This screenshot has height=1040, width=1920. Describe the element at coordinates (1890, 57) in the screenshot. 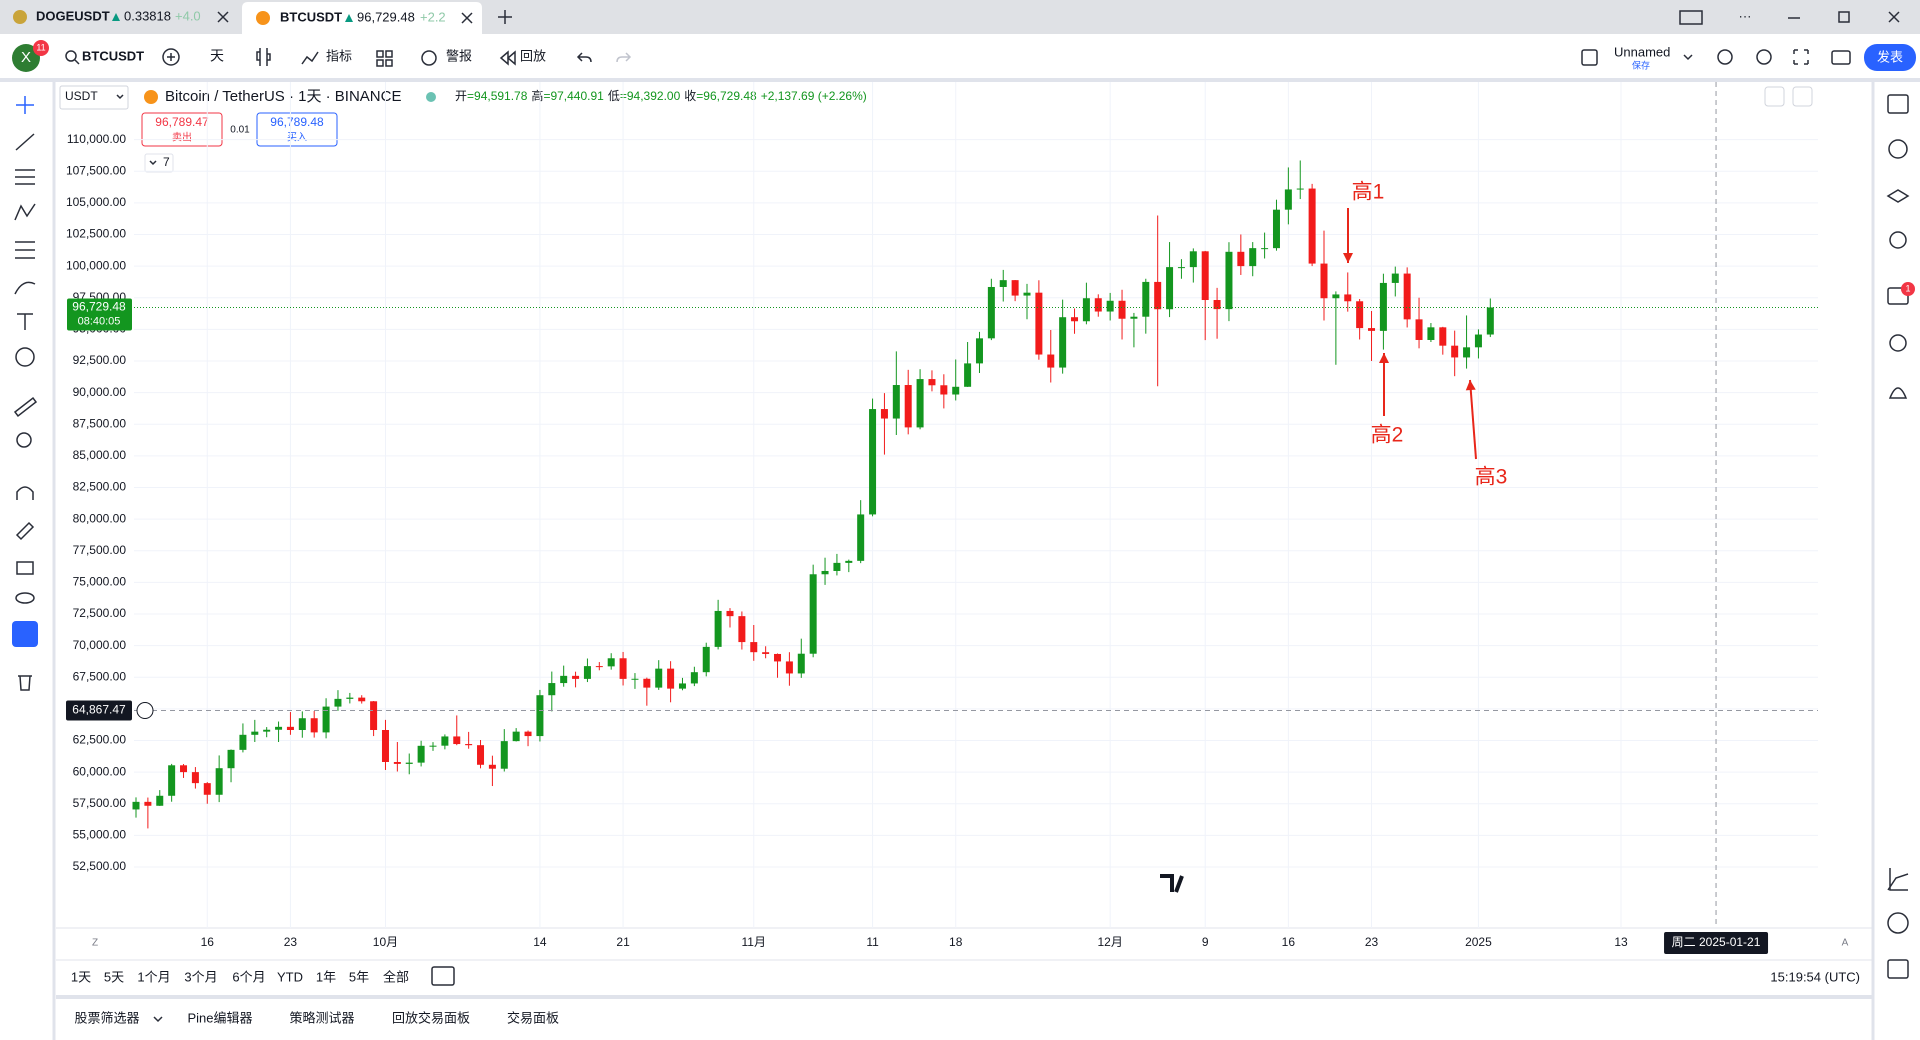

I see `publish-button` at that location.